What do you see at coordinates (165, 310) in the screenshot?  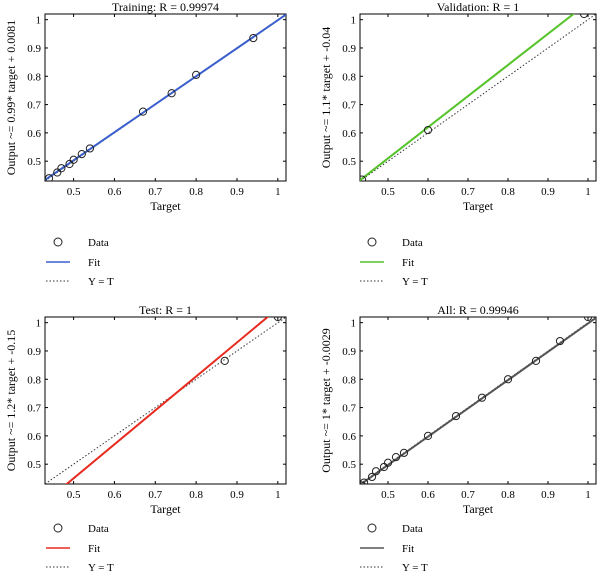 I see `chart-title: Test: R = 1` at bounding box center [165, 310].